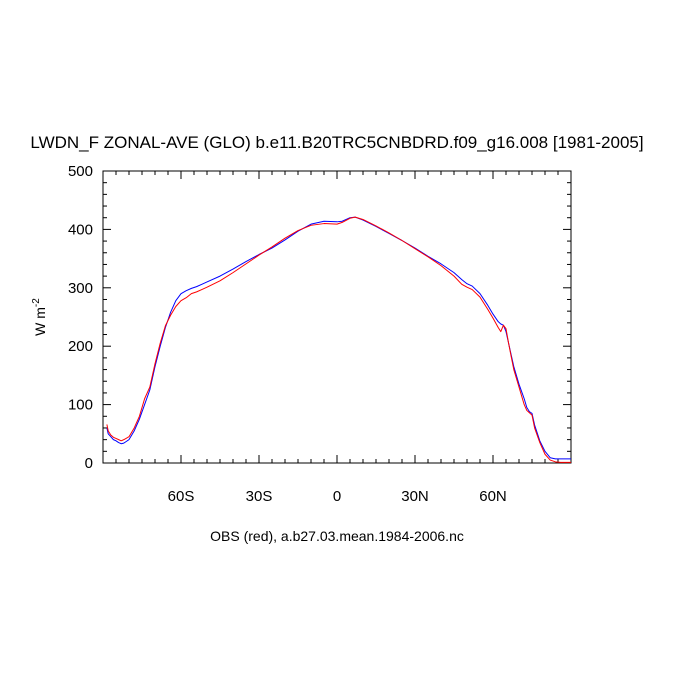 This screenshot has width=675, height=676. I want to click on x-tick-label: 60N, so click(493, 496).